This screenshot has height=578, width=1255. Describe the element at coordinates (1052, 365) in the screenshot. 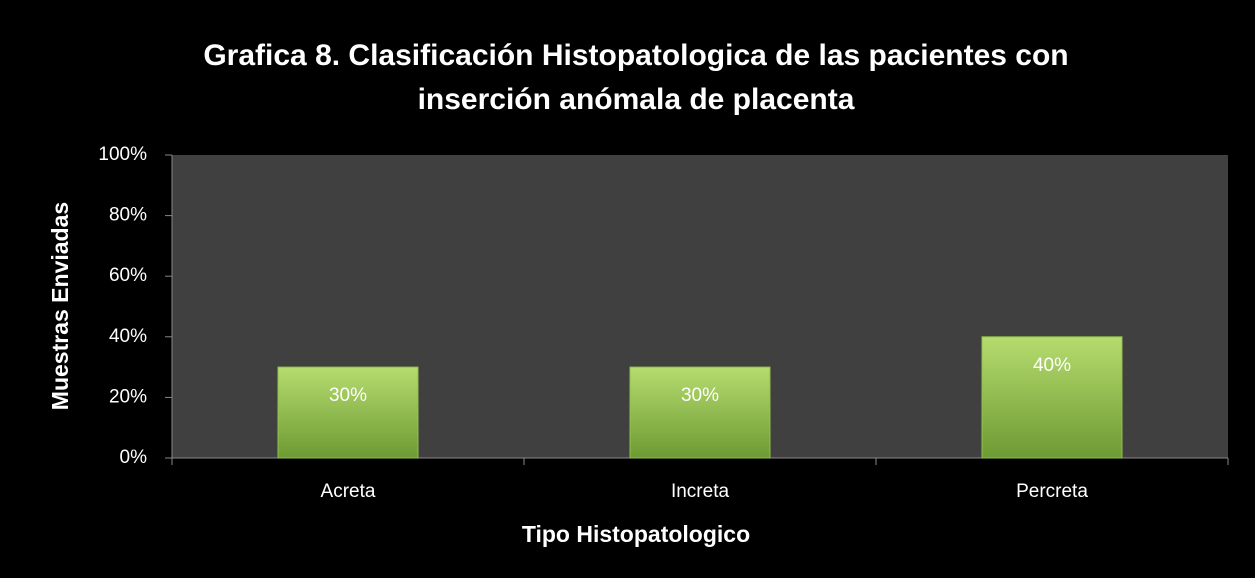

I see `data-label: 40%` at that location.